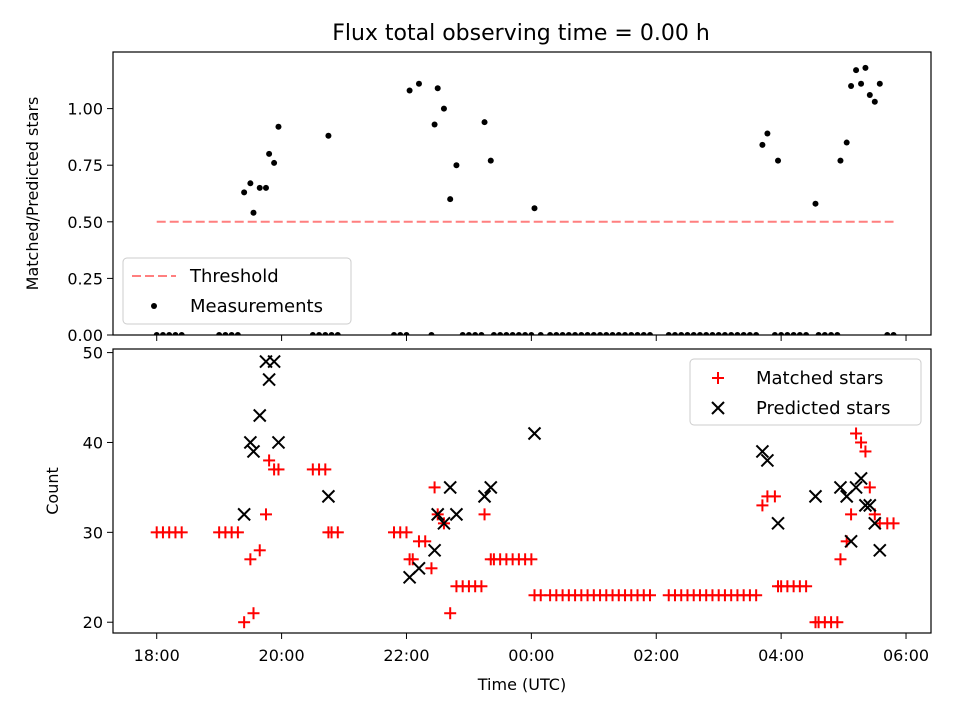  I want to click on bottom-xtick-label: 02:00, so click(656, 655).